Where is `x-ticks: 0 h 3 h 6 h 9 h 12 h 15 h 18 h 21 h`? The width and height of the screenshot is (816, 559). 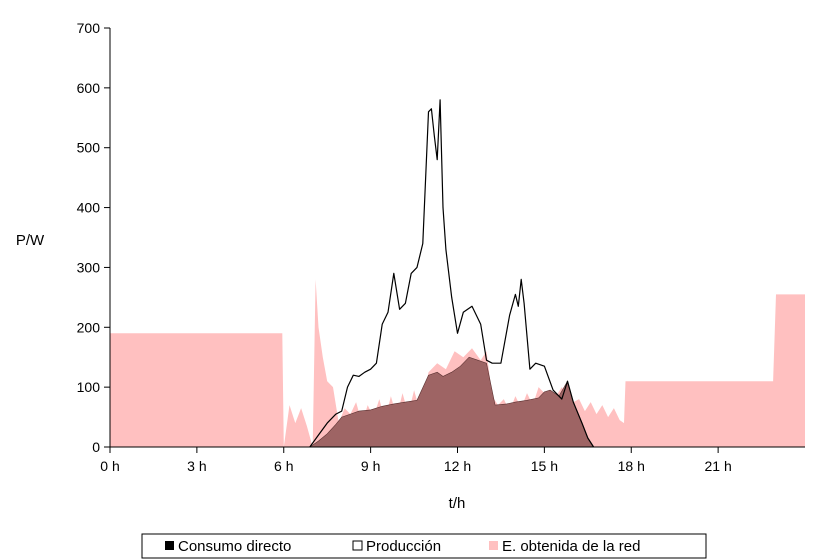 x-ticks: 0 h 3 h 6 h 9 h 12 h 15 h 18 h 21 h is located at coordinates (416, 460).